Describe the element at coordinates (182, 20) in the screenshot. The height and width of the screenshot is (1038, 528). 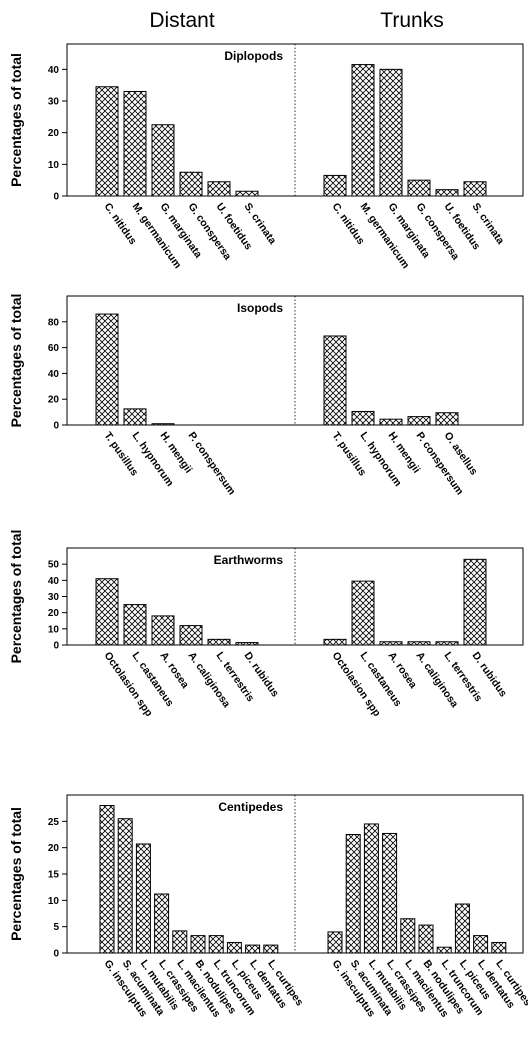
I see `column-title-distant: Distant` at that location.